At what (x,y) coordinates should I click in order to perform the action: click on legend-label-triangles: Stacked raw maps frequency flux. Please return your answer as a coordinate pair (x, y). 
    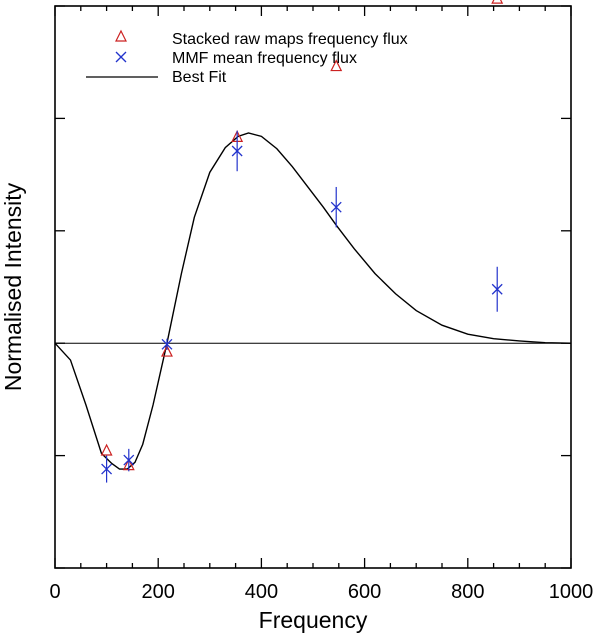
    Looking at the image, I should click on (290, 39).